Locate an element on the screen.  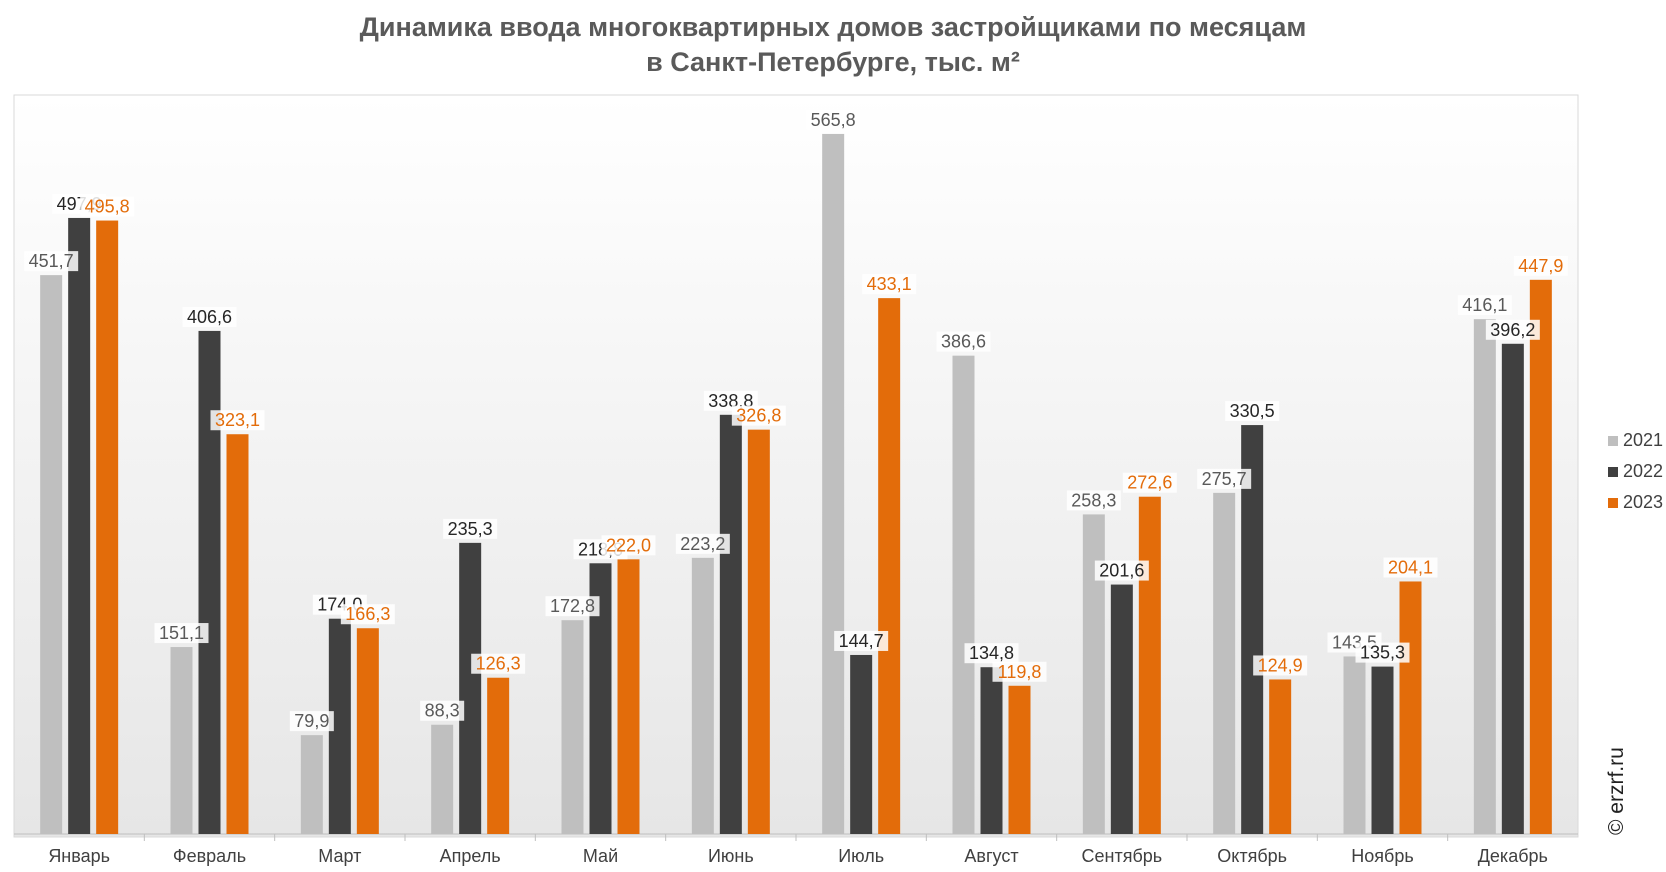
data-label-2021: 565,8 is located at coordinates (833, 120).